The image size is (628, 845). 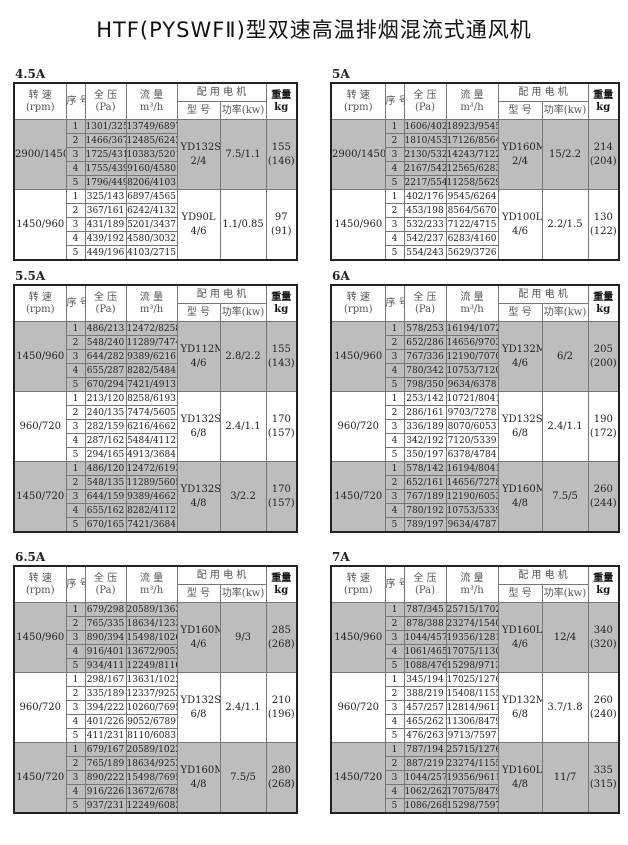 I want to click on pressure-cell: 652/286, so click(x=425, y=342).